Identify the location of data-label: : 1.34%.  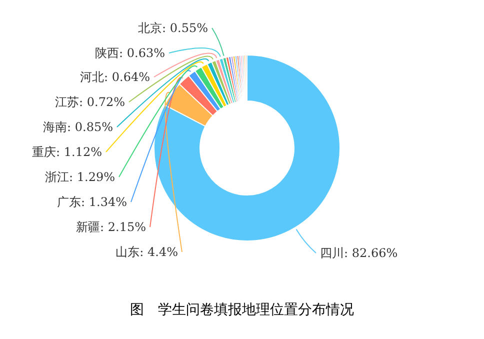
(104, 202).